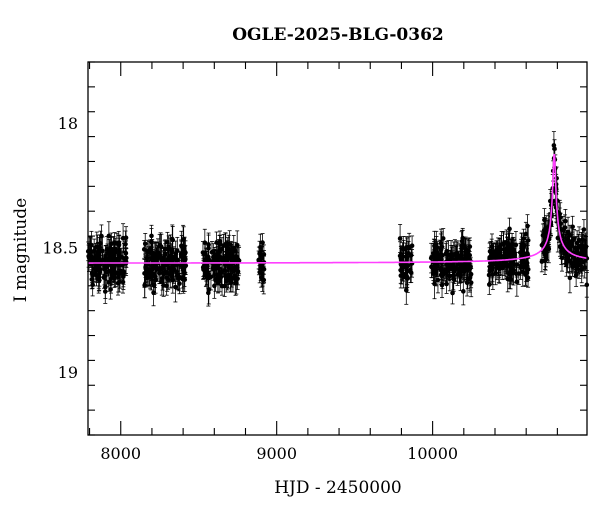 This screenshot has width=600, height=512. What do you see at coordinates (338, 35) in the screenshot?
I see `chart-title: OGLE-2025-BLG-0362` at bounding box center [338, 35].